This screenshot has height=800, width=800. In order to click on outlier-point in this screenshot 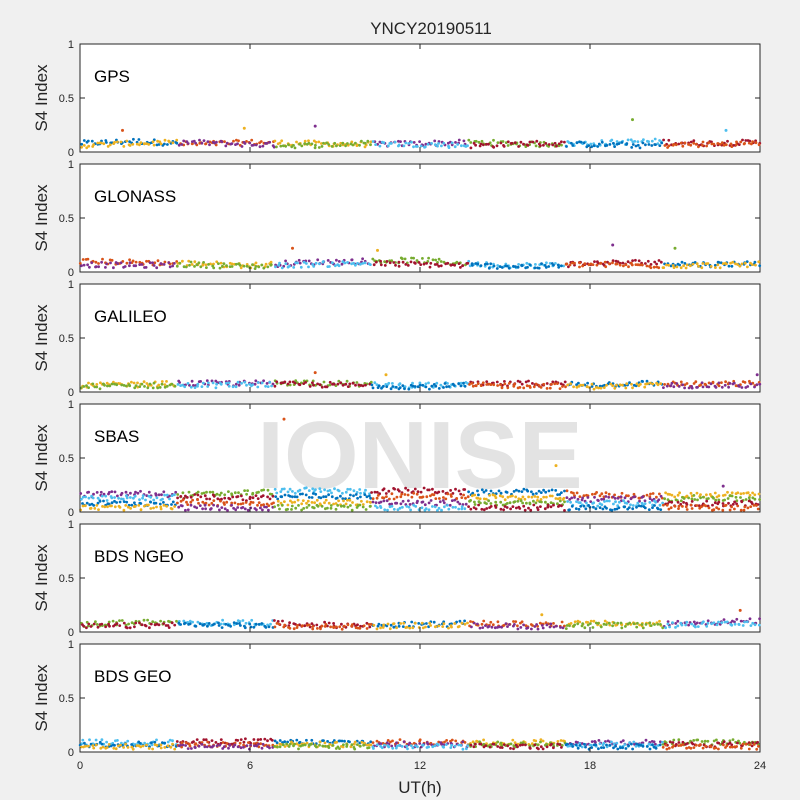, I will do `click(244, 128)`.